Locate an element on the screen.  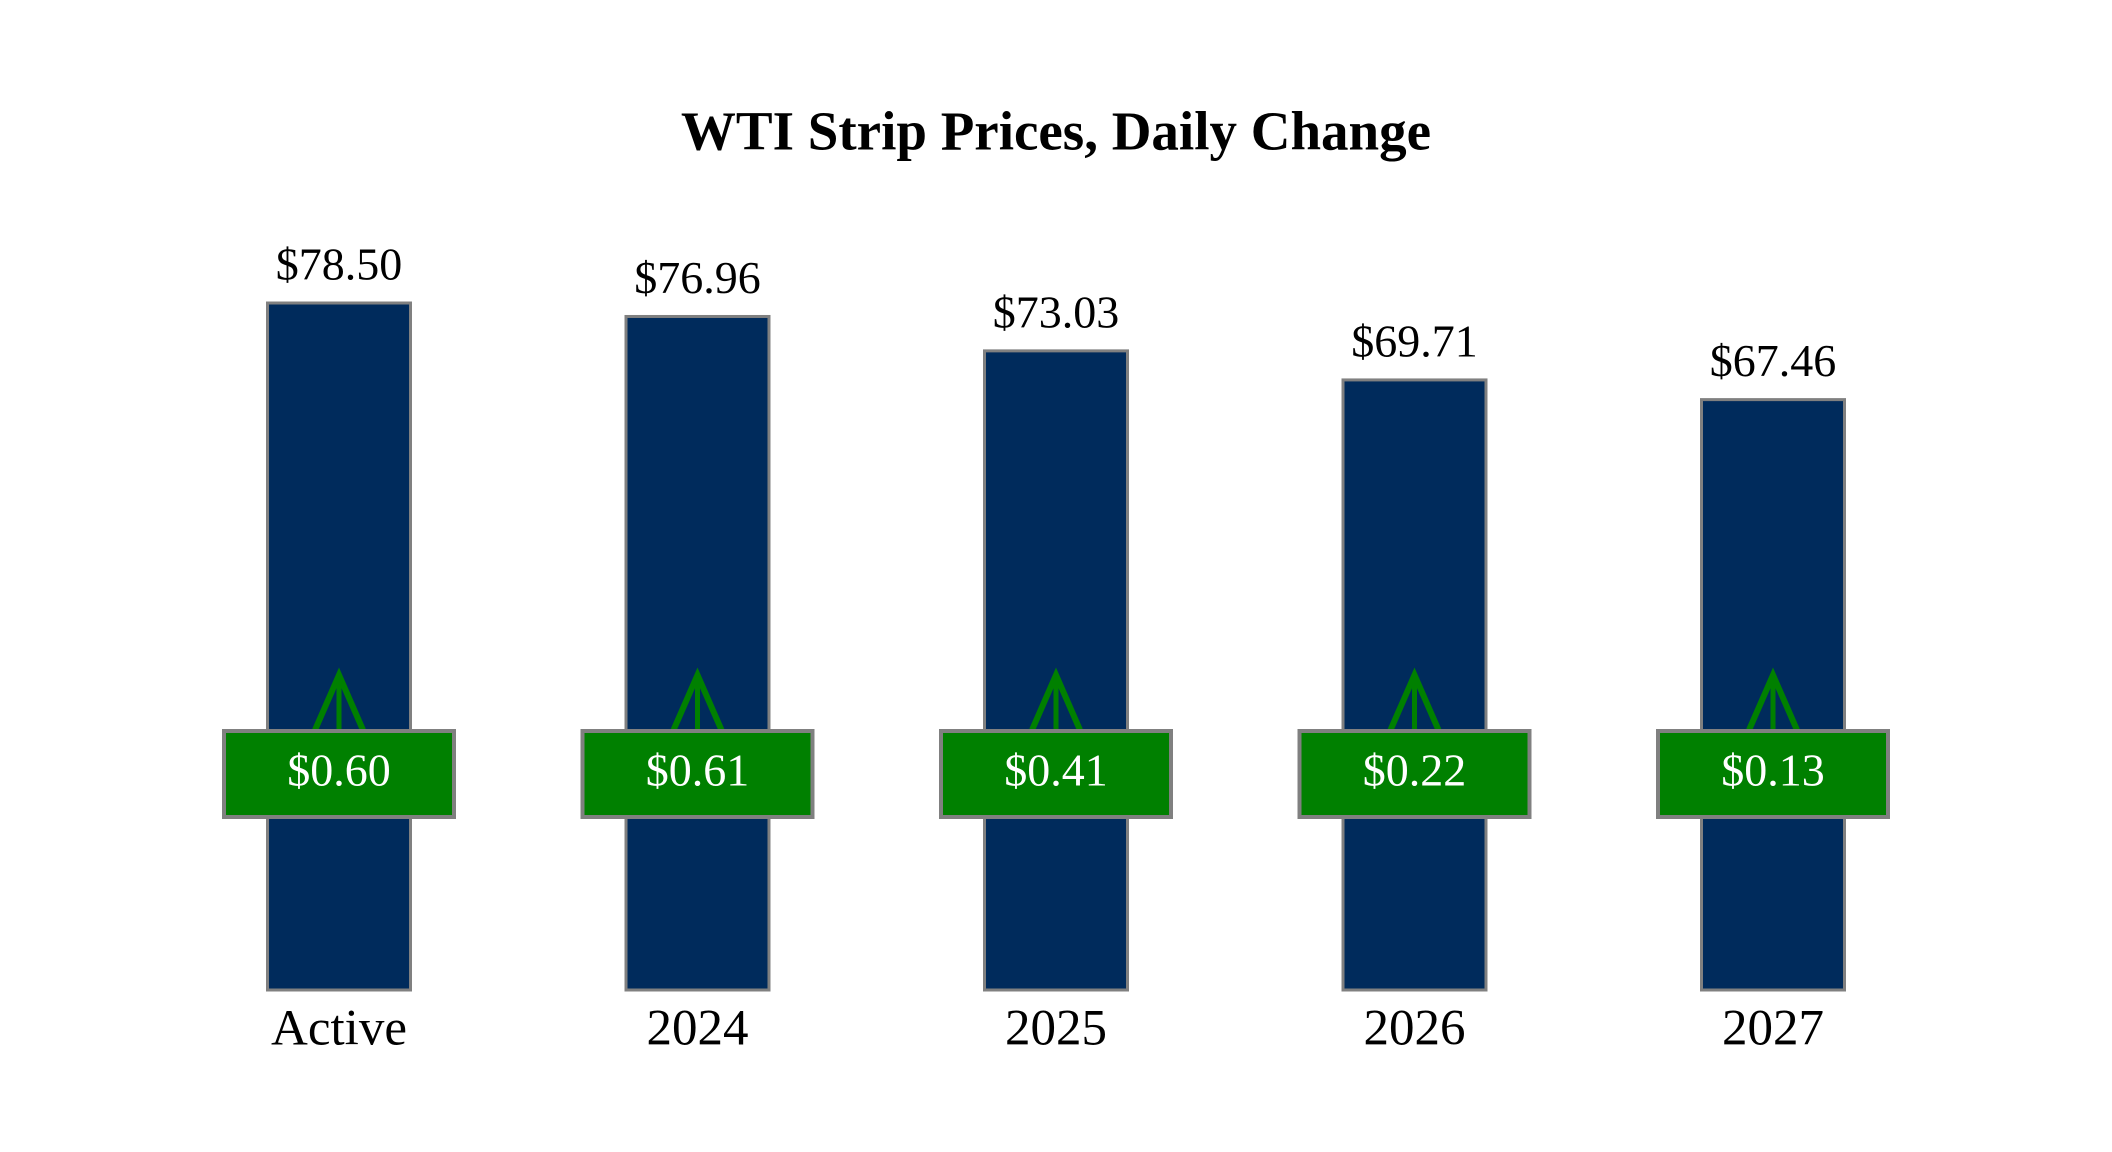
x-tick-label: Active is located at coordinates (339, 1029).